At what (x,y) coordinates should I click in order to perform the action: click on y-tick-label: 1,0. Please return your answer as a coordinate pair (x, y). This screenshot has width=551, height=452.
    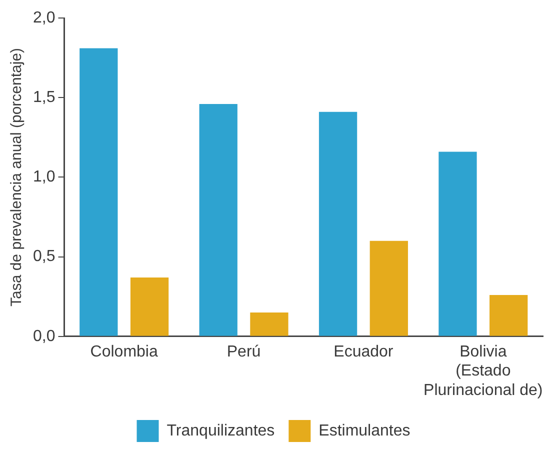
    Looking at the image, I should click on (44, 177).